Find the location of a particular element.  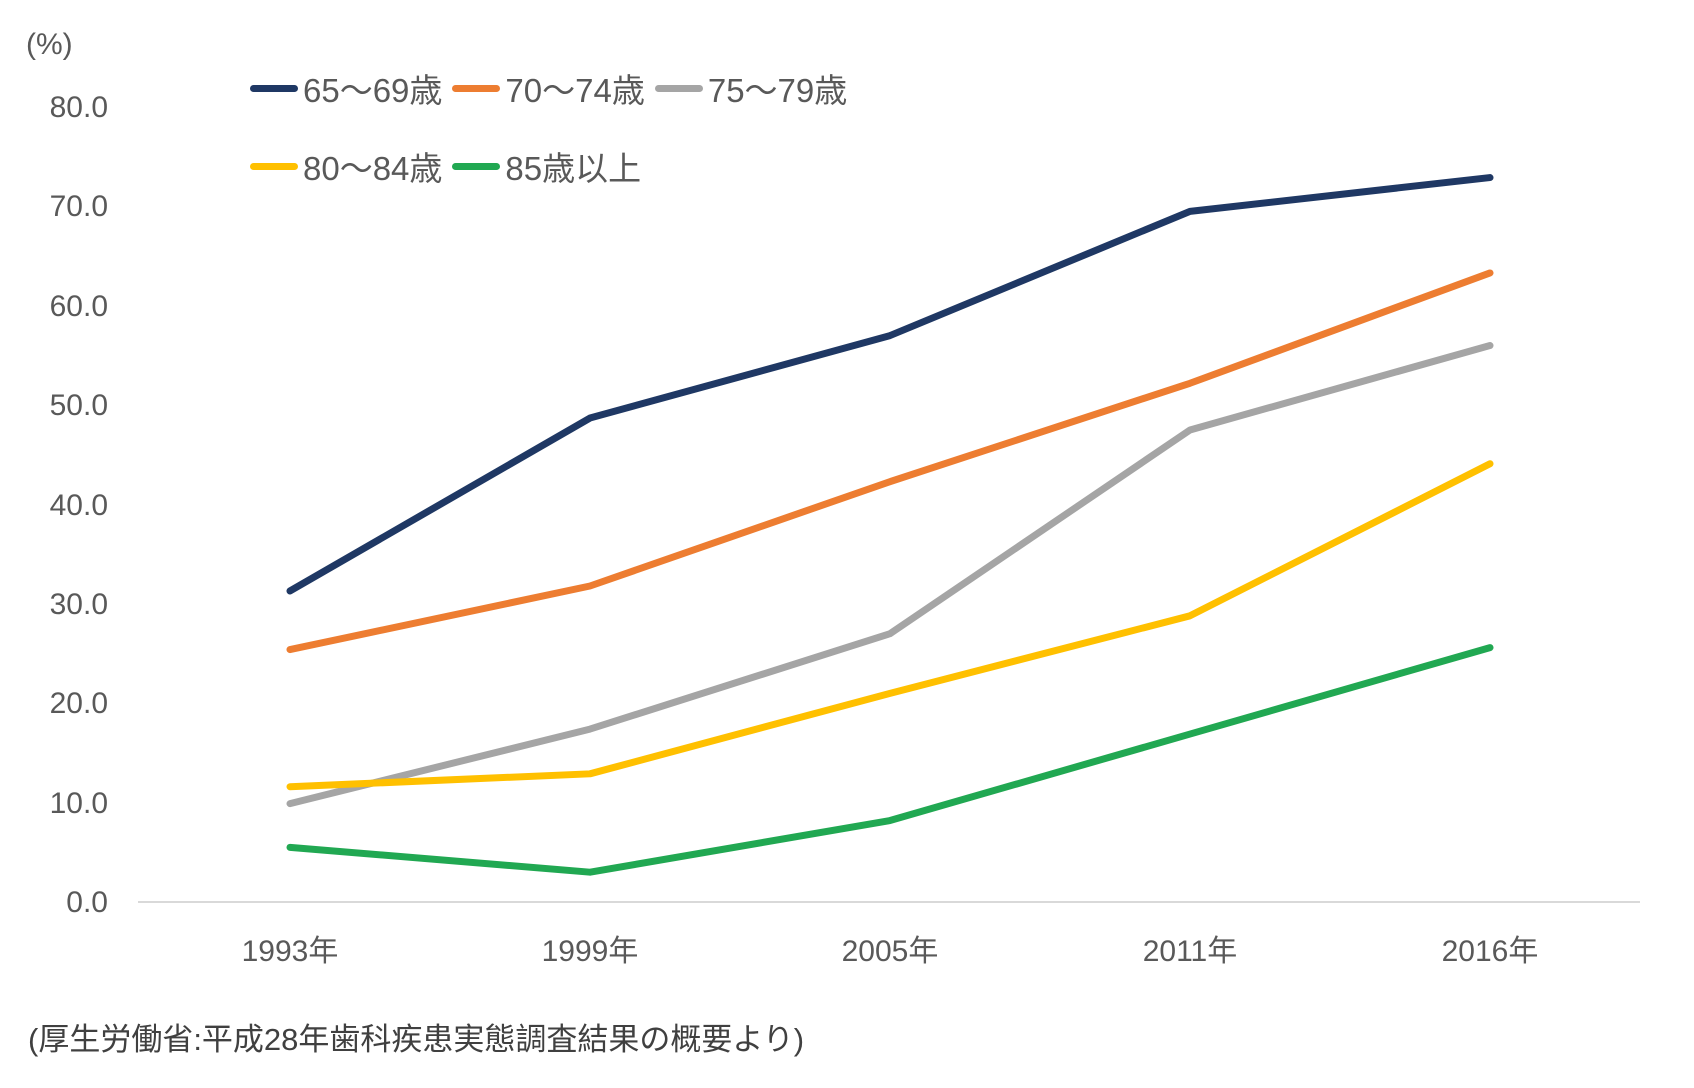

legend-item-0: 65〜69歳 is located at coordinates (346, 88).